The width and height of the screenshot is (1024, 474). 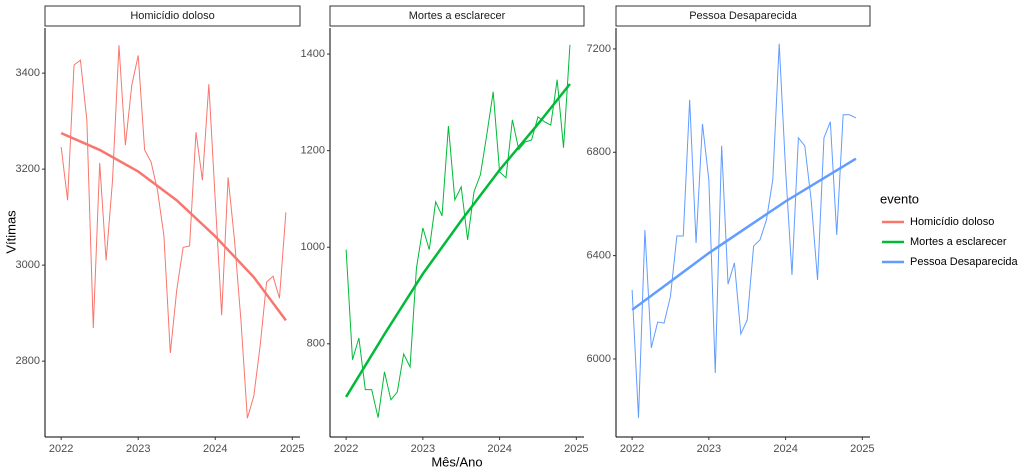 I want to click on y-tick-label: 6400, so click(x=599, y=256).